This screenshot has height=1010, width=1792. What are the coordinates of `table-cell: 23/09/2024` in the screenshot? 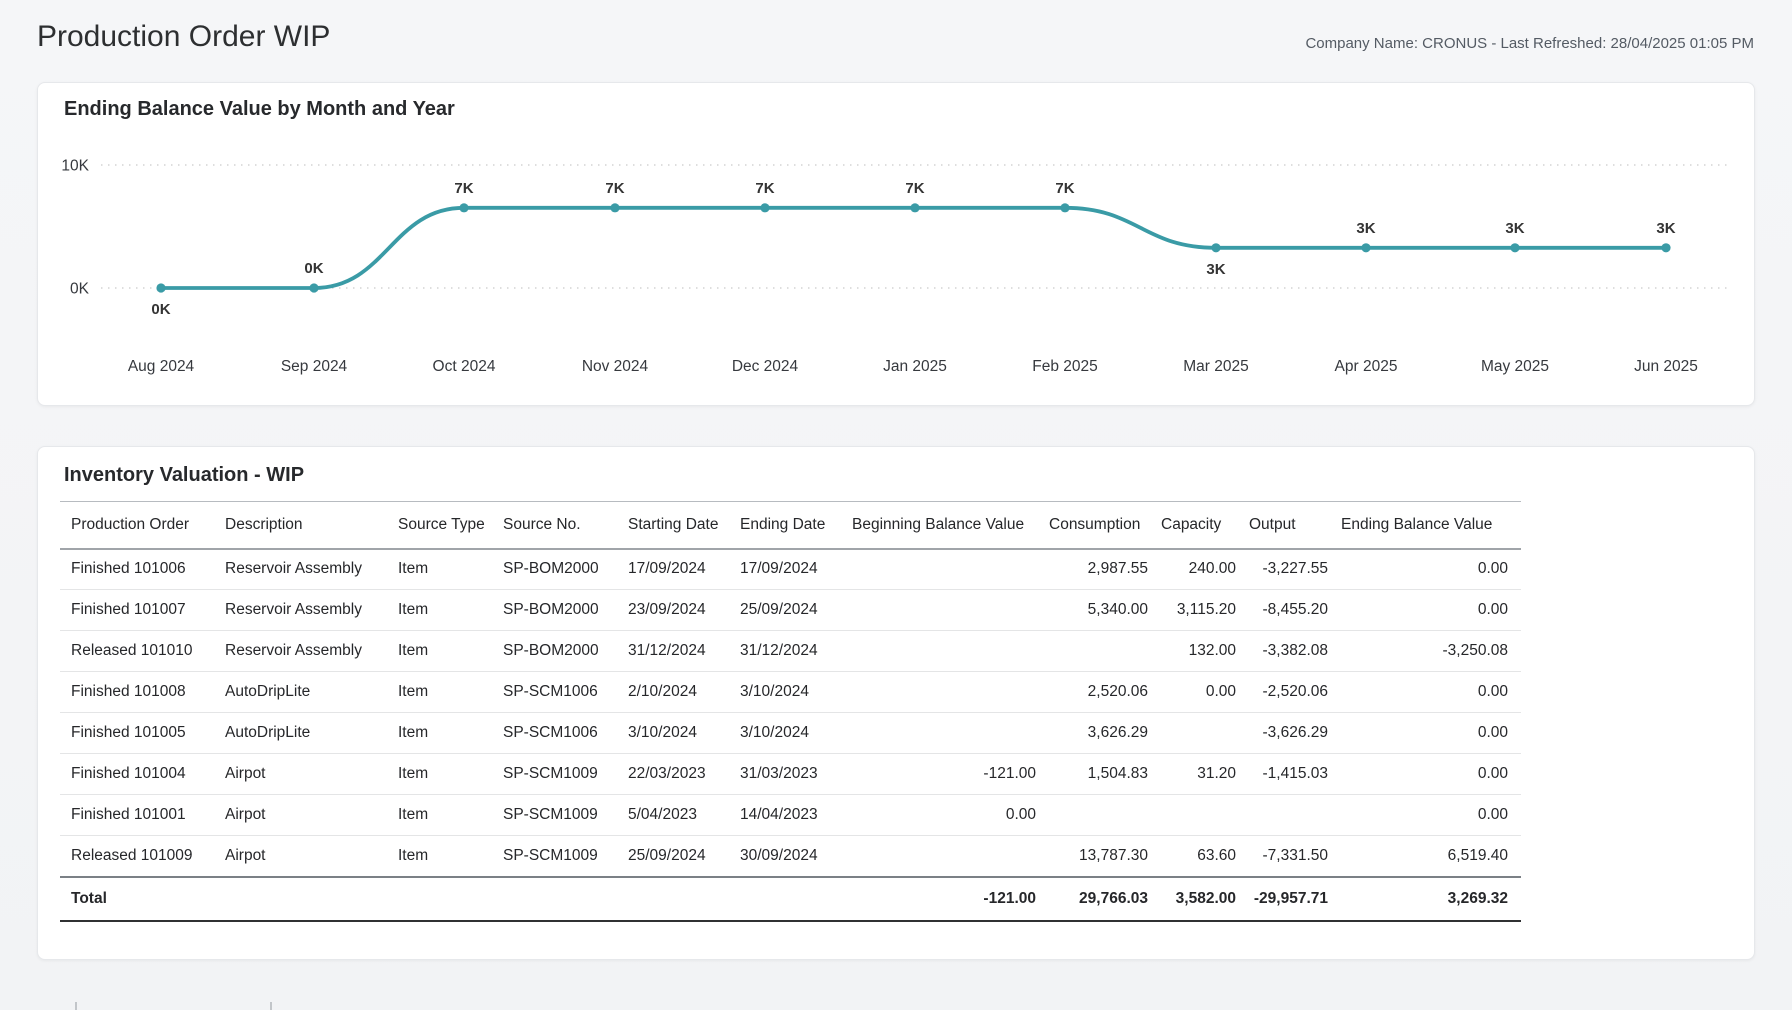 It's located at (667, 609).